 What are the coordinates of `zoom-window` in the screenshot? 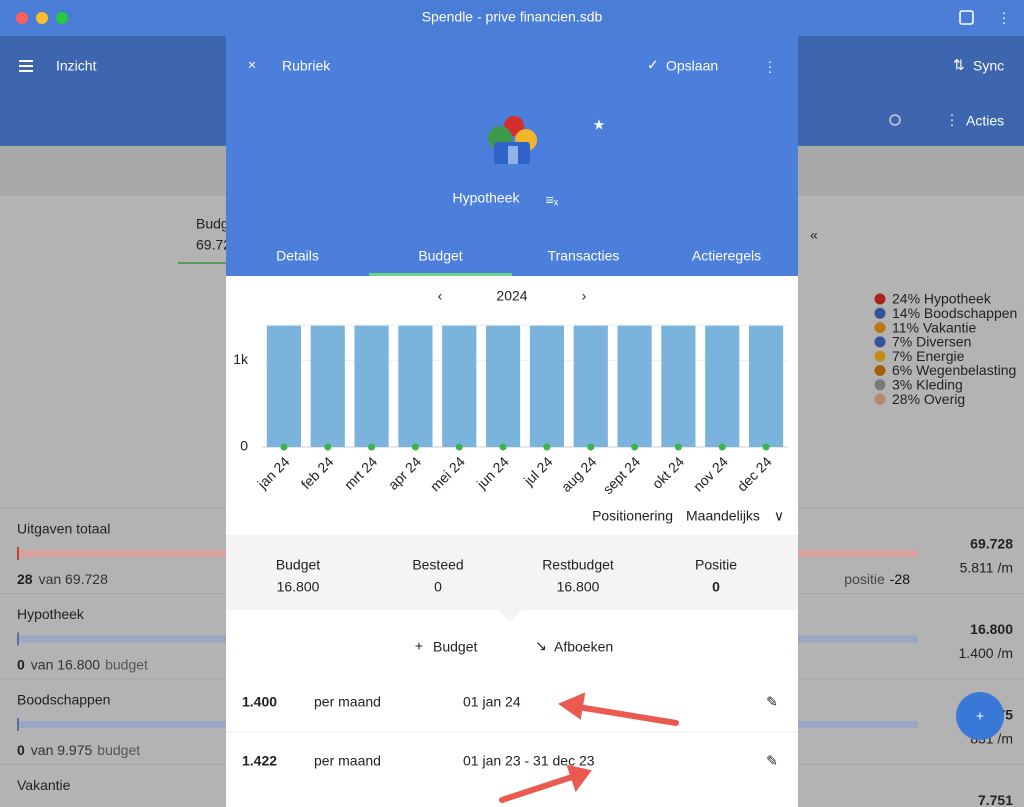 It's located at (62, 18).